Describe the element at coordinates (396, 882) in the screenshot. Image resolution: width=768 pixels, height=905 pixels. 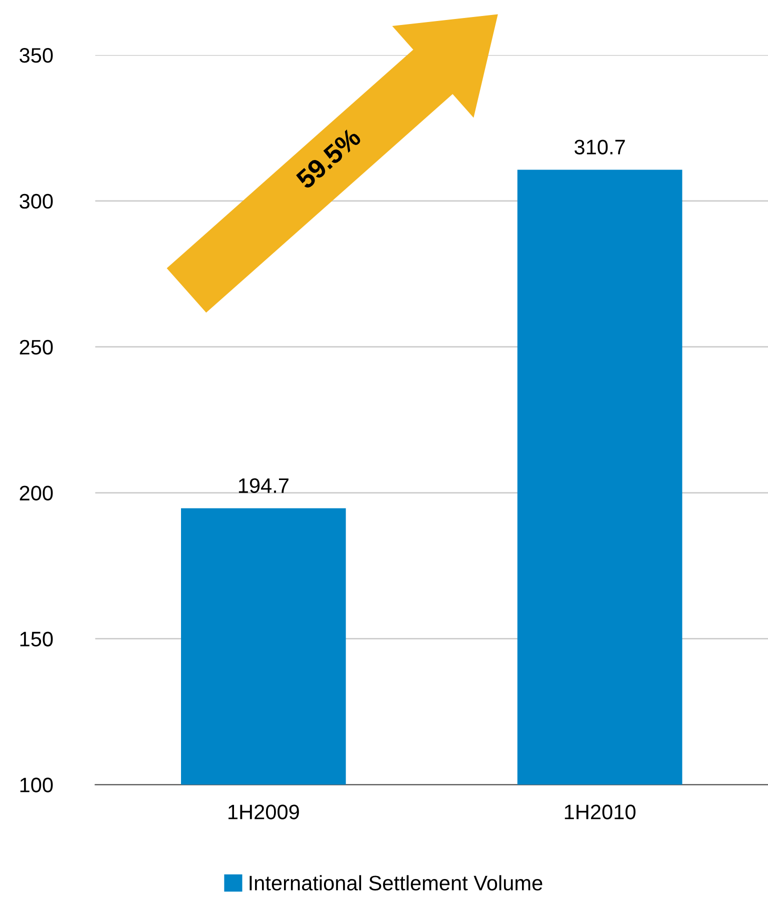
I see `legend-label: International Settlement Volume` at that location.